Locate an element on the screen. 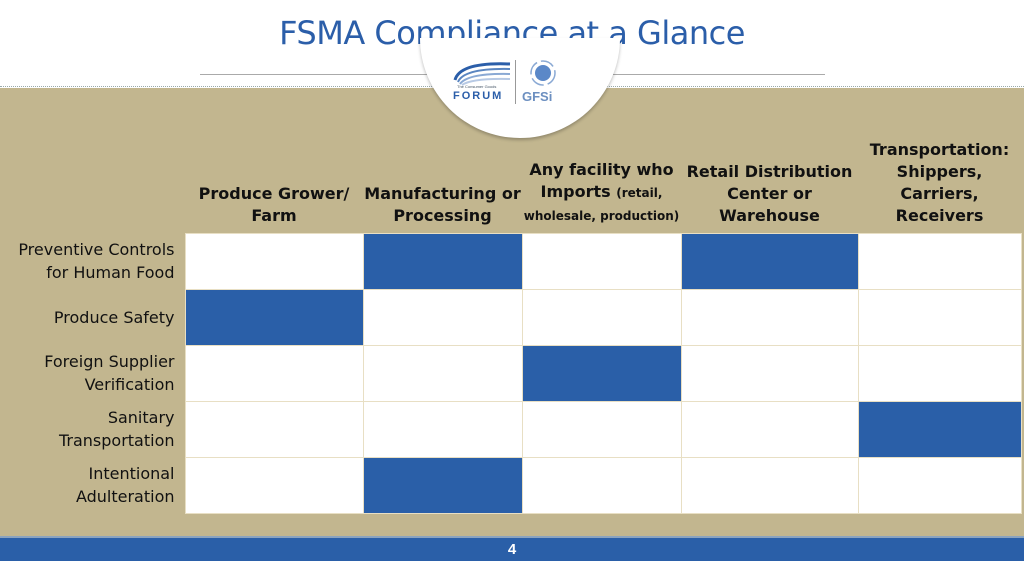 The height and width of the screenshot is (561, 1024). row-header: Sanitary Transportation is located at coordinates (92, 429).